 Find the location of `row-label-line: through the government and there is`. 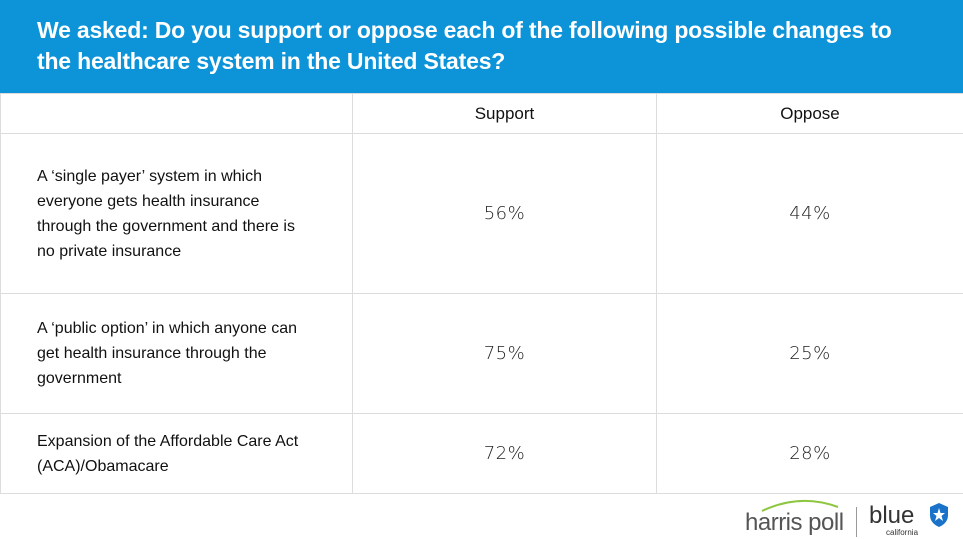

row-label-line: through the government and there is is located at coordinates (166, 226).